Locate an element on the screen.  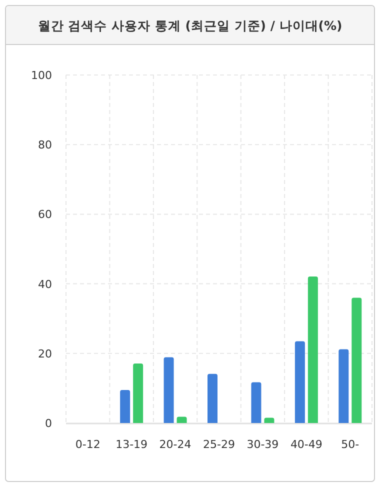
y-tick-label: 60 is located at coordinates (45, 215).